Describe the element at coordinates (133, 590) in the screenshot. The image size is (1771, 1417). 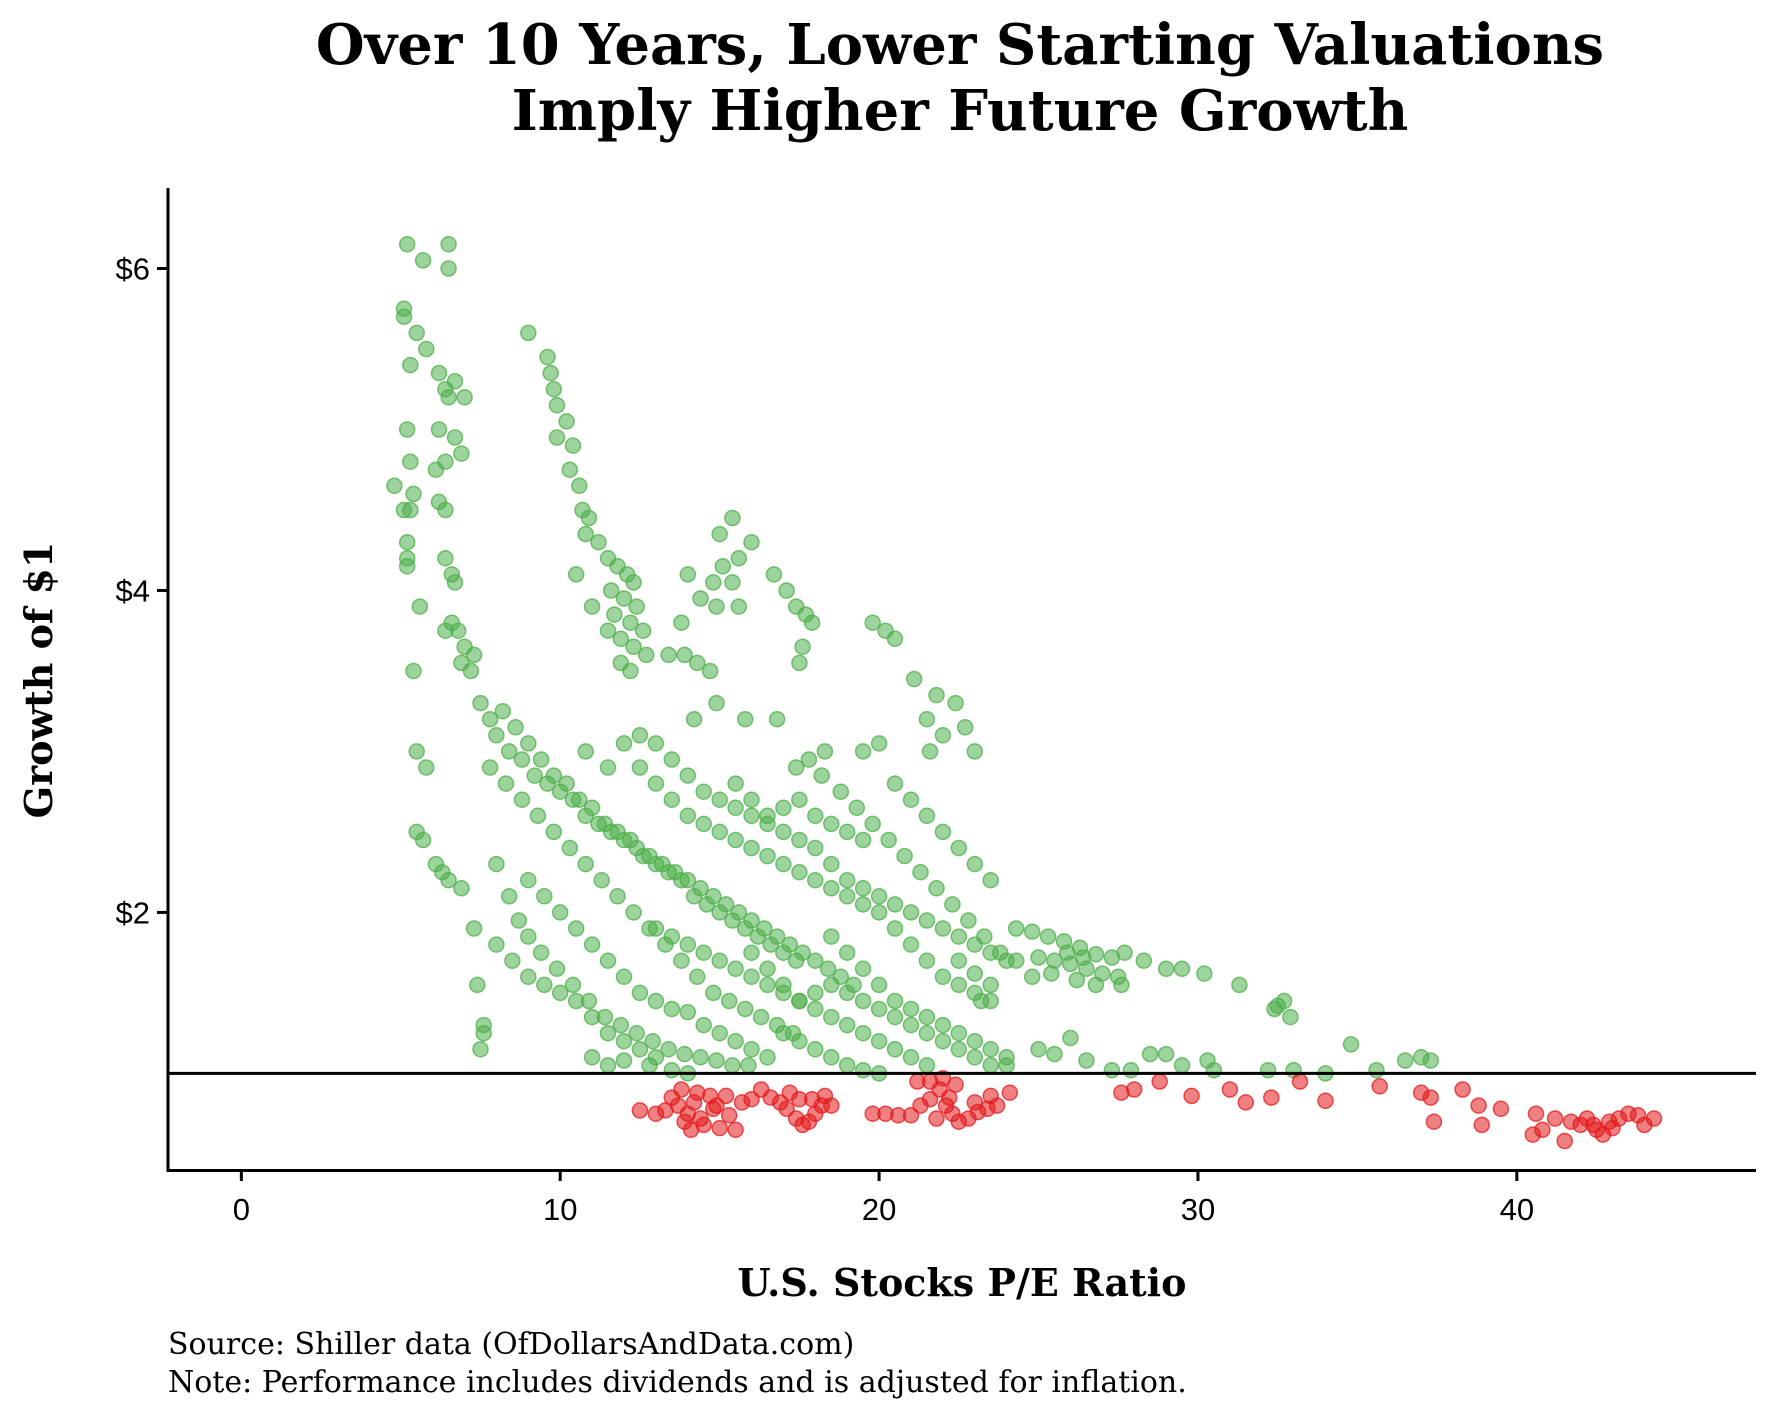
I see `y-tick-label: $4` at that location.